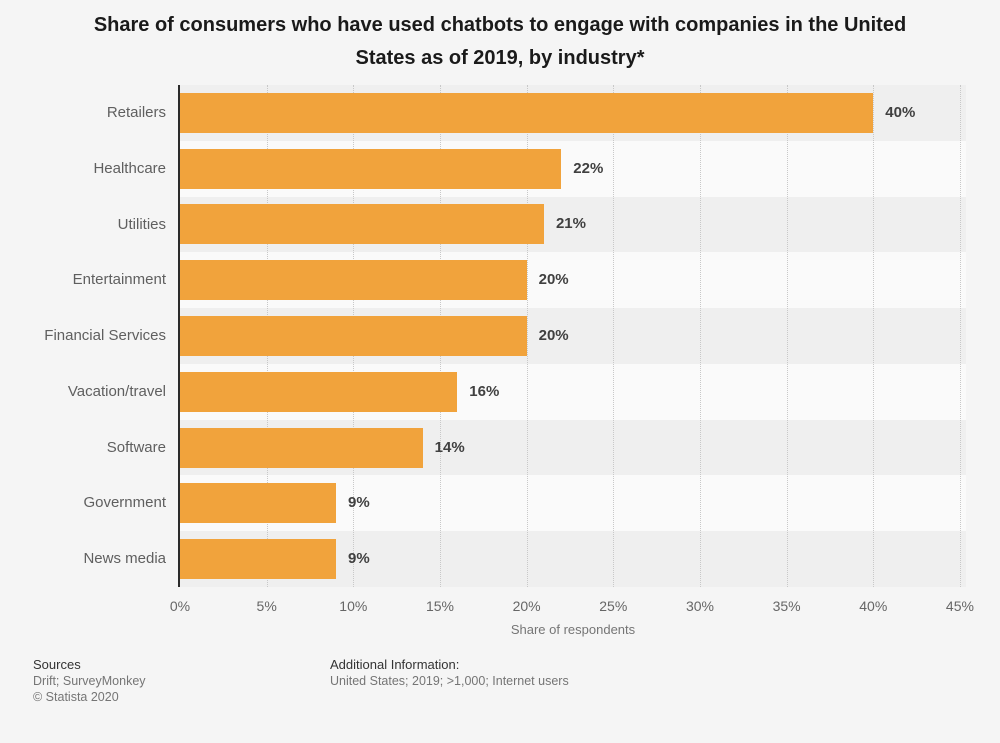  Describe the element at coordinates (319, 391) in the screenshot. I see `bar-vacation-travel` at that location.